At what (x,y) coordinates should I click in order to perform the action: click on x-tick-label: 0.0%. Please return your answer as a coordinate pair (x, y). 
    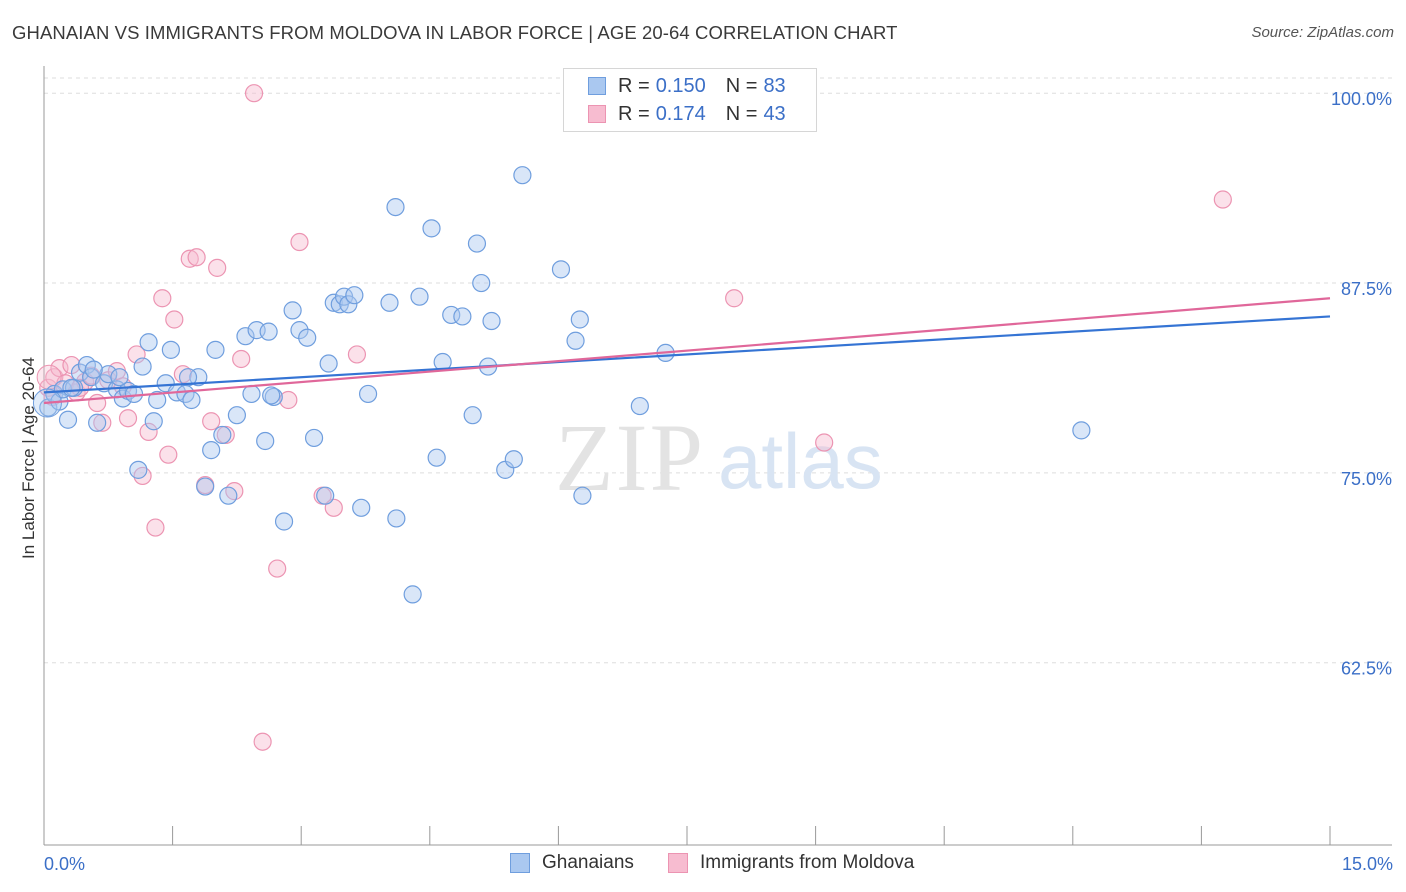
    Looking at the image, I should click on (64, 864).